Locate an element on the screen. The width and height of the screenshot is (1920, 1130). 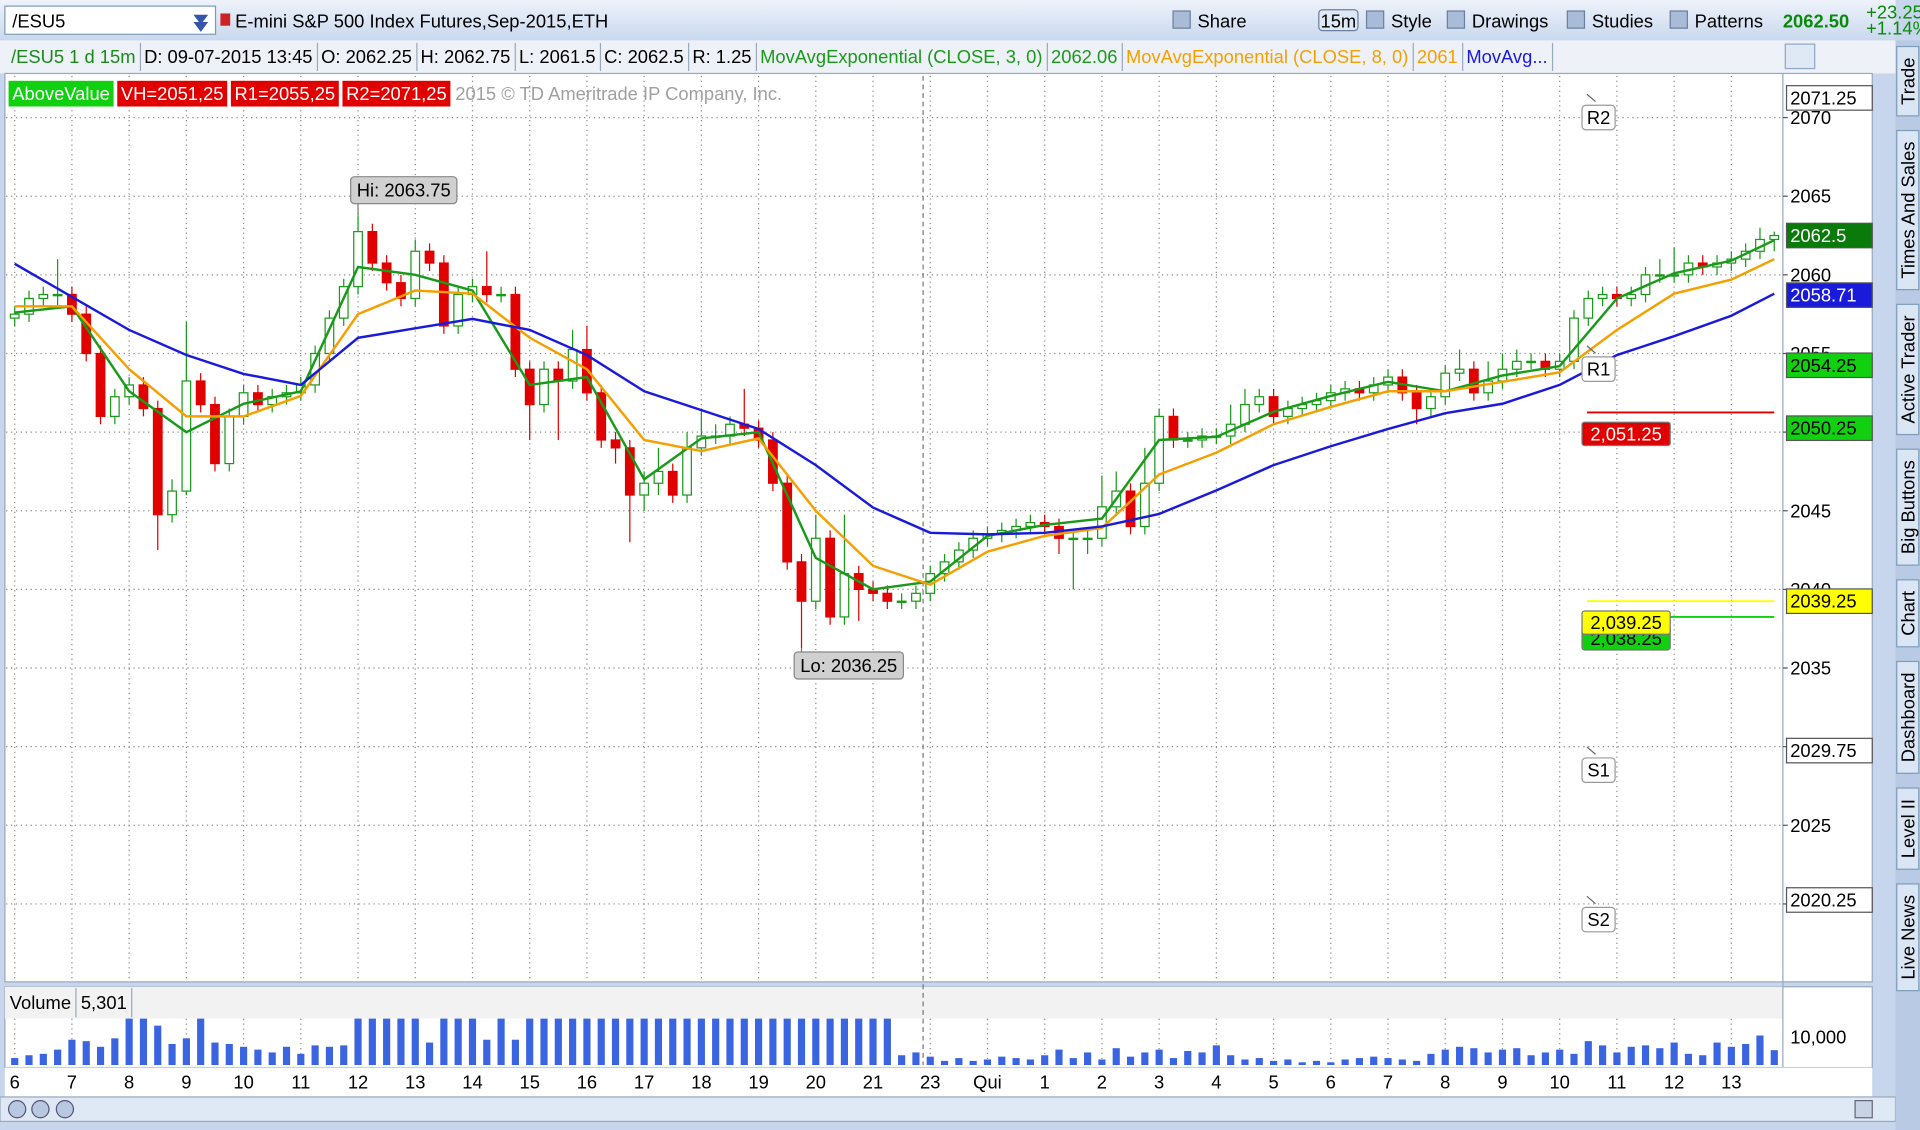
toolbar-button: Share is located at coordinates (1222, 20).